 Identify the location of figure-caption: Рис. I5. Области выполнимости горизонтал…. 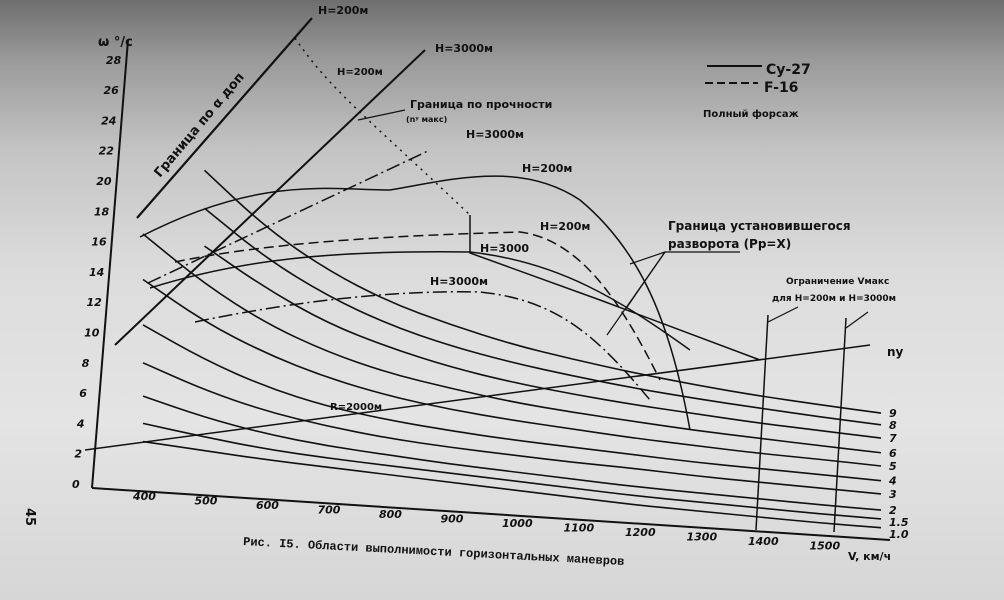
(434, 551).